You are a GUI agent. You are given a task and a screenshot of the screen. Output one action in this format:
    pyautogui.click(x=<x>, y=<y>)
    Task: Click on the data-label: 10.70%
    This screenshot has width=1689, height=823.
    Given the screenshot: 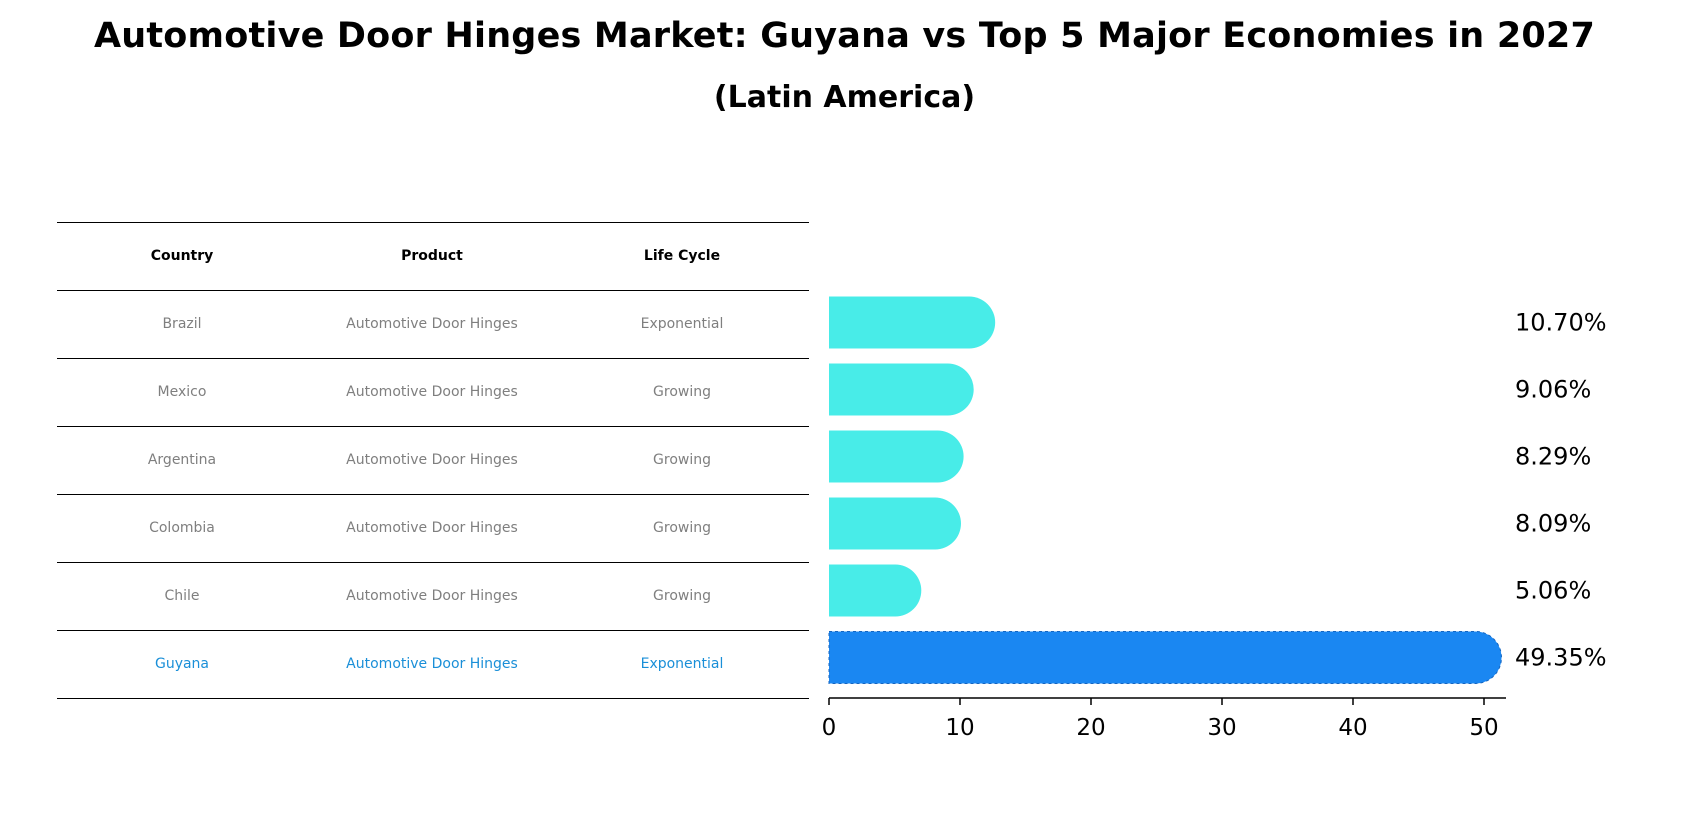 What is the action you would take?
    pyautogui.click(x=1561, y=323)
    